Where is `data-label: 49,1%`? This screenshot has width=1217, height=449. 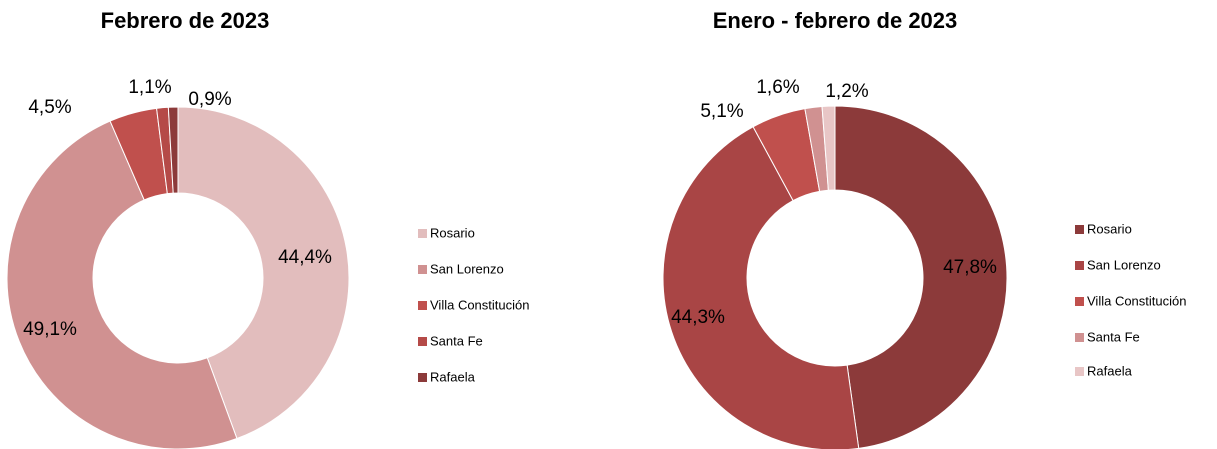
data-label: 49,1% is located at coordinates (50, 329).